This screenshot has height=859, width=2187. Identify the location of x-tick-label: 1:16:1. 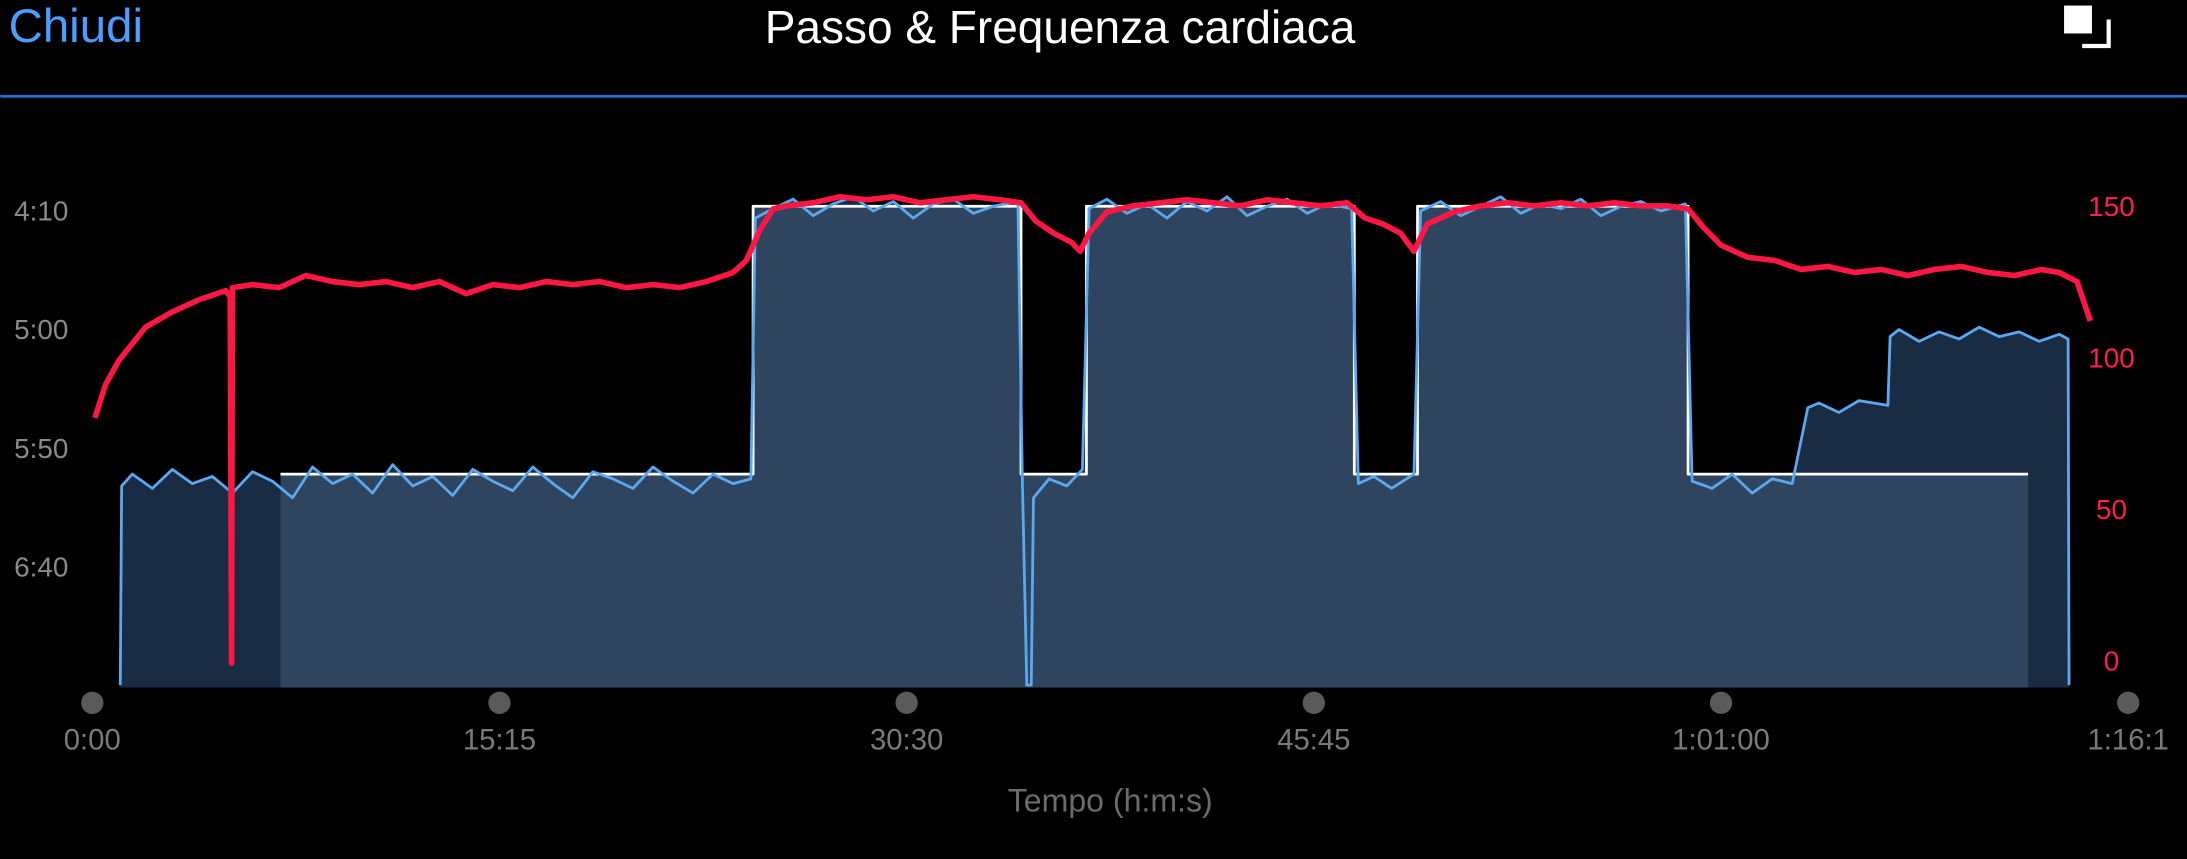
(2128, 740).